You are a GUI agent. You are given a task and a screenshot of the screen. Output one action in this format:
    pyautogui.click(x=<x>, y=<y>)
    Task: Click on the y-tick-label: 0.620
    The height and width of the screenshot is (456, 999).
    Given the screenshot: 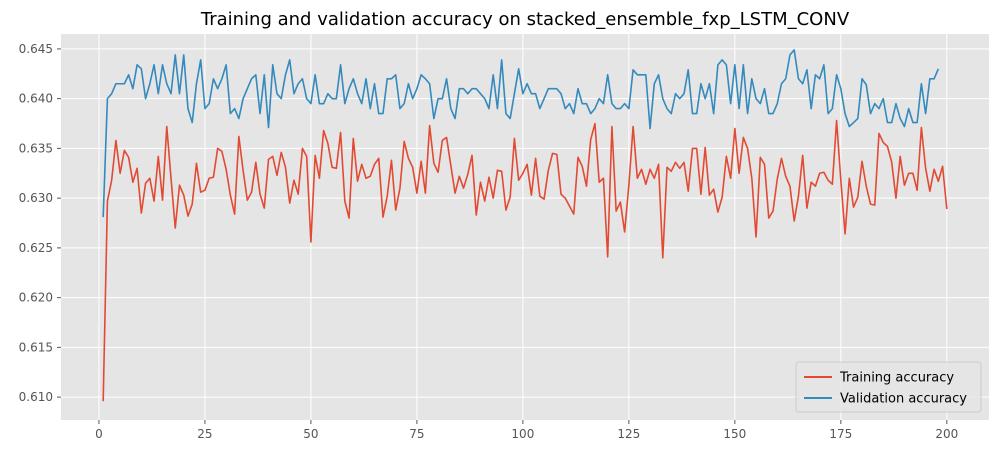 What is the action you would take?
    pyautogui.click(x=36, y=298)
    